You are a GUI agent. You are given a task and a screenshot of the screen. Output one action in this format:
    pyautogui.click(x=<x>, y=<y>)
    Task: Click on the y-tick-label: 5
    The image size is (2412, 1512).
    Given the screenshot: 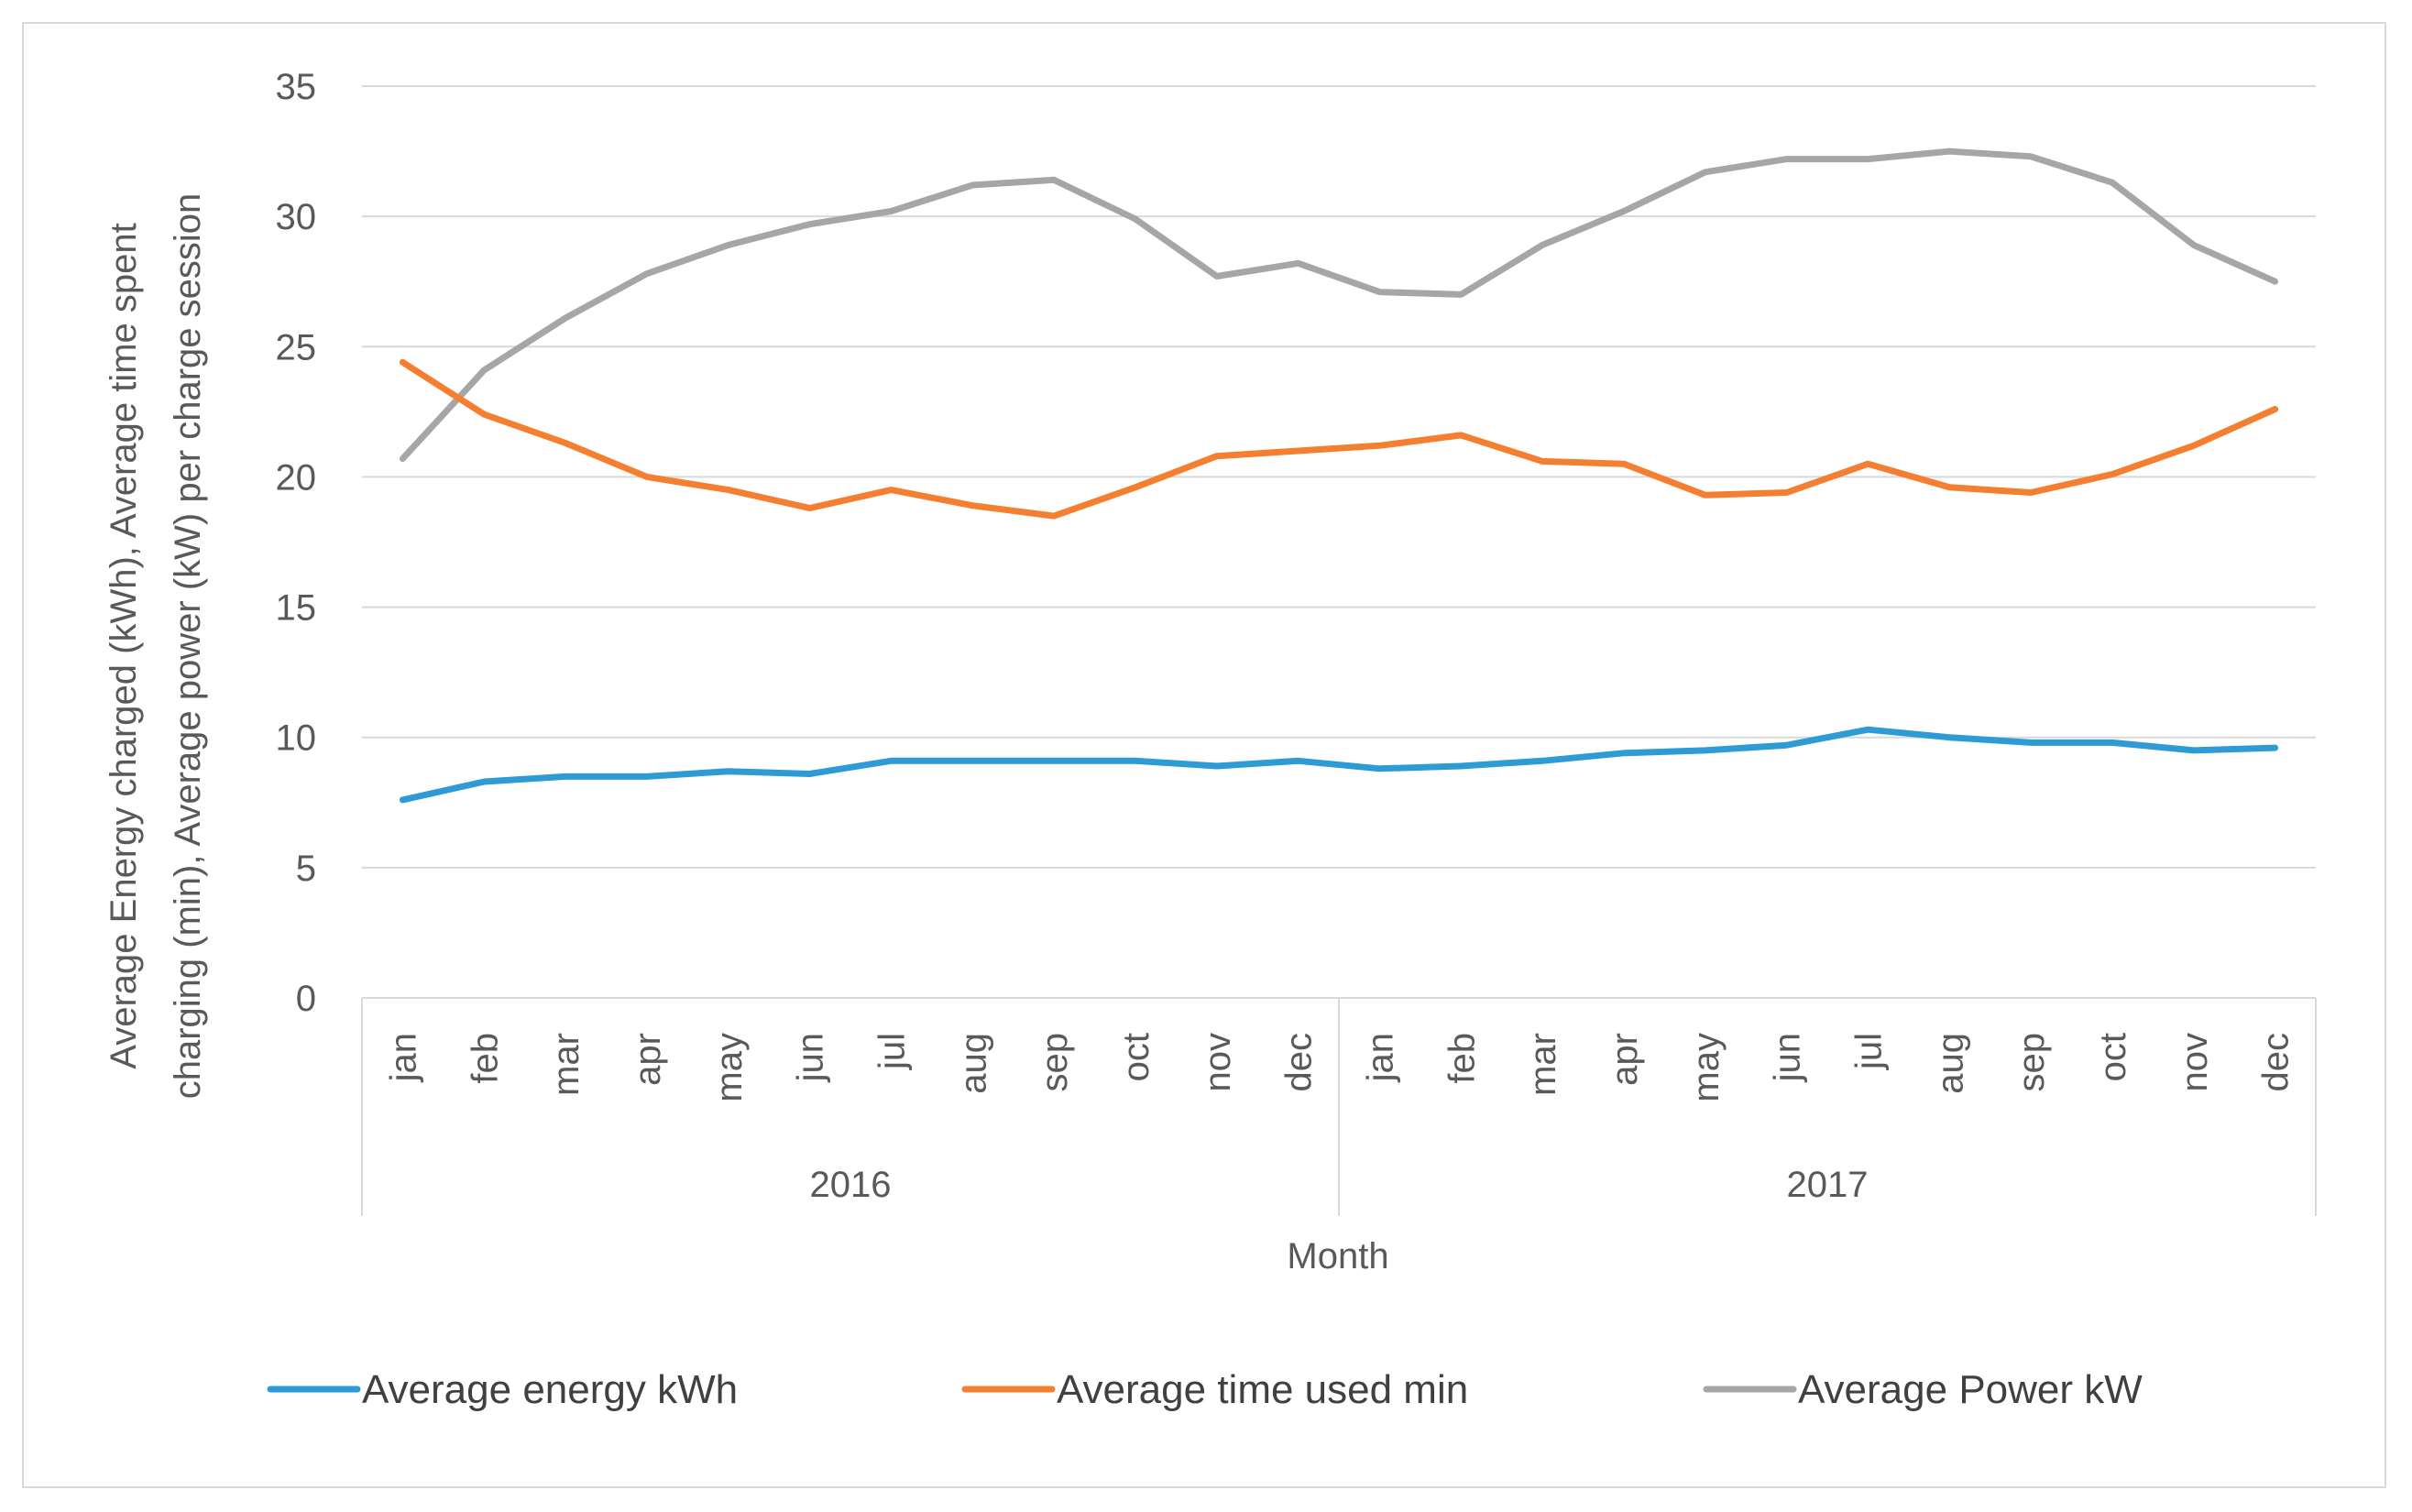 What is the action you would take?
    pyautogui.click(x=306, y=869)
    